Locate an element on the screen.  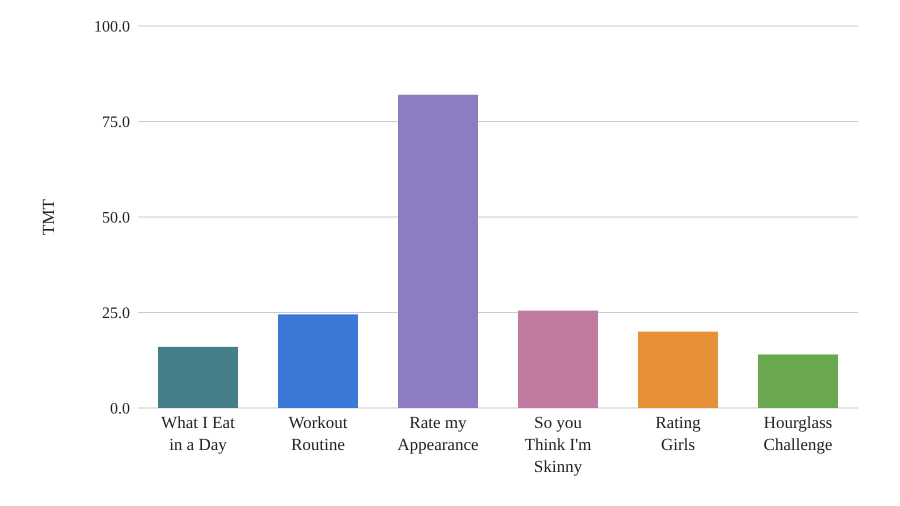
y-tick-label: 0.0 is located at coordinates (120, 409).